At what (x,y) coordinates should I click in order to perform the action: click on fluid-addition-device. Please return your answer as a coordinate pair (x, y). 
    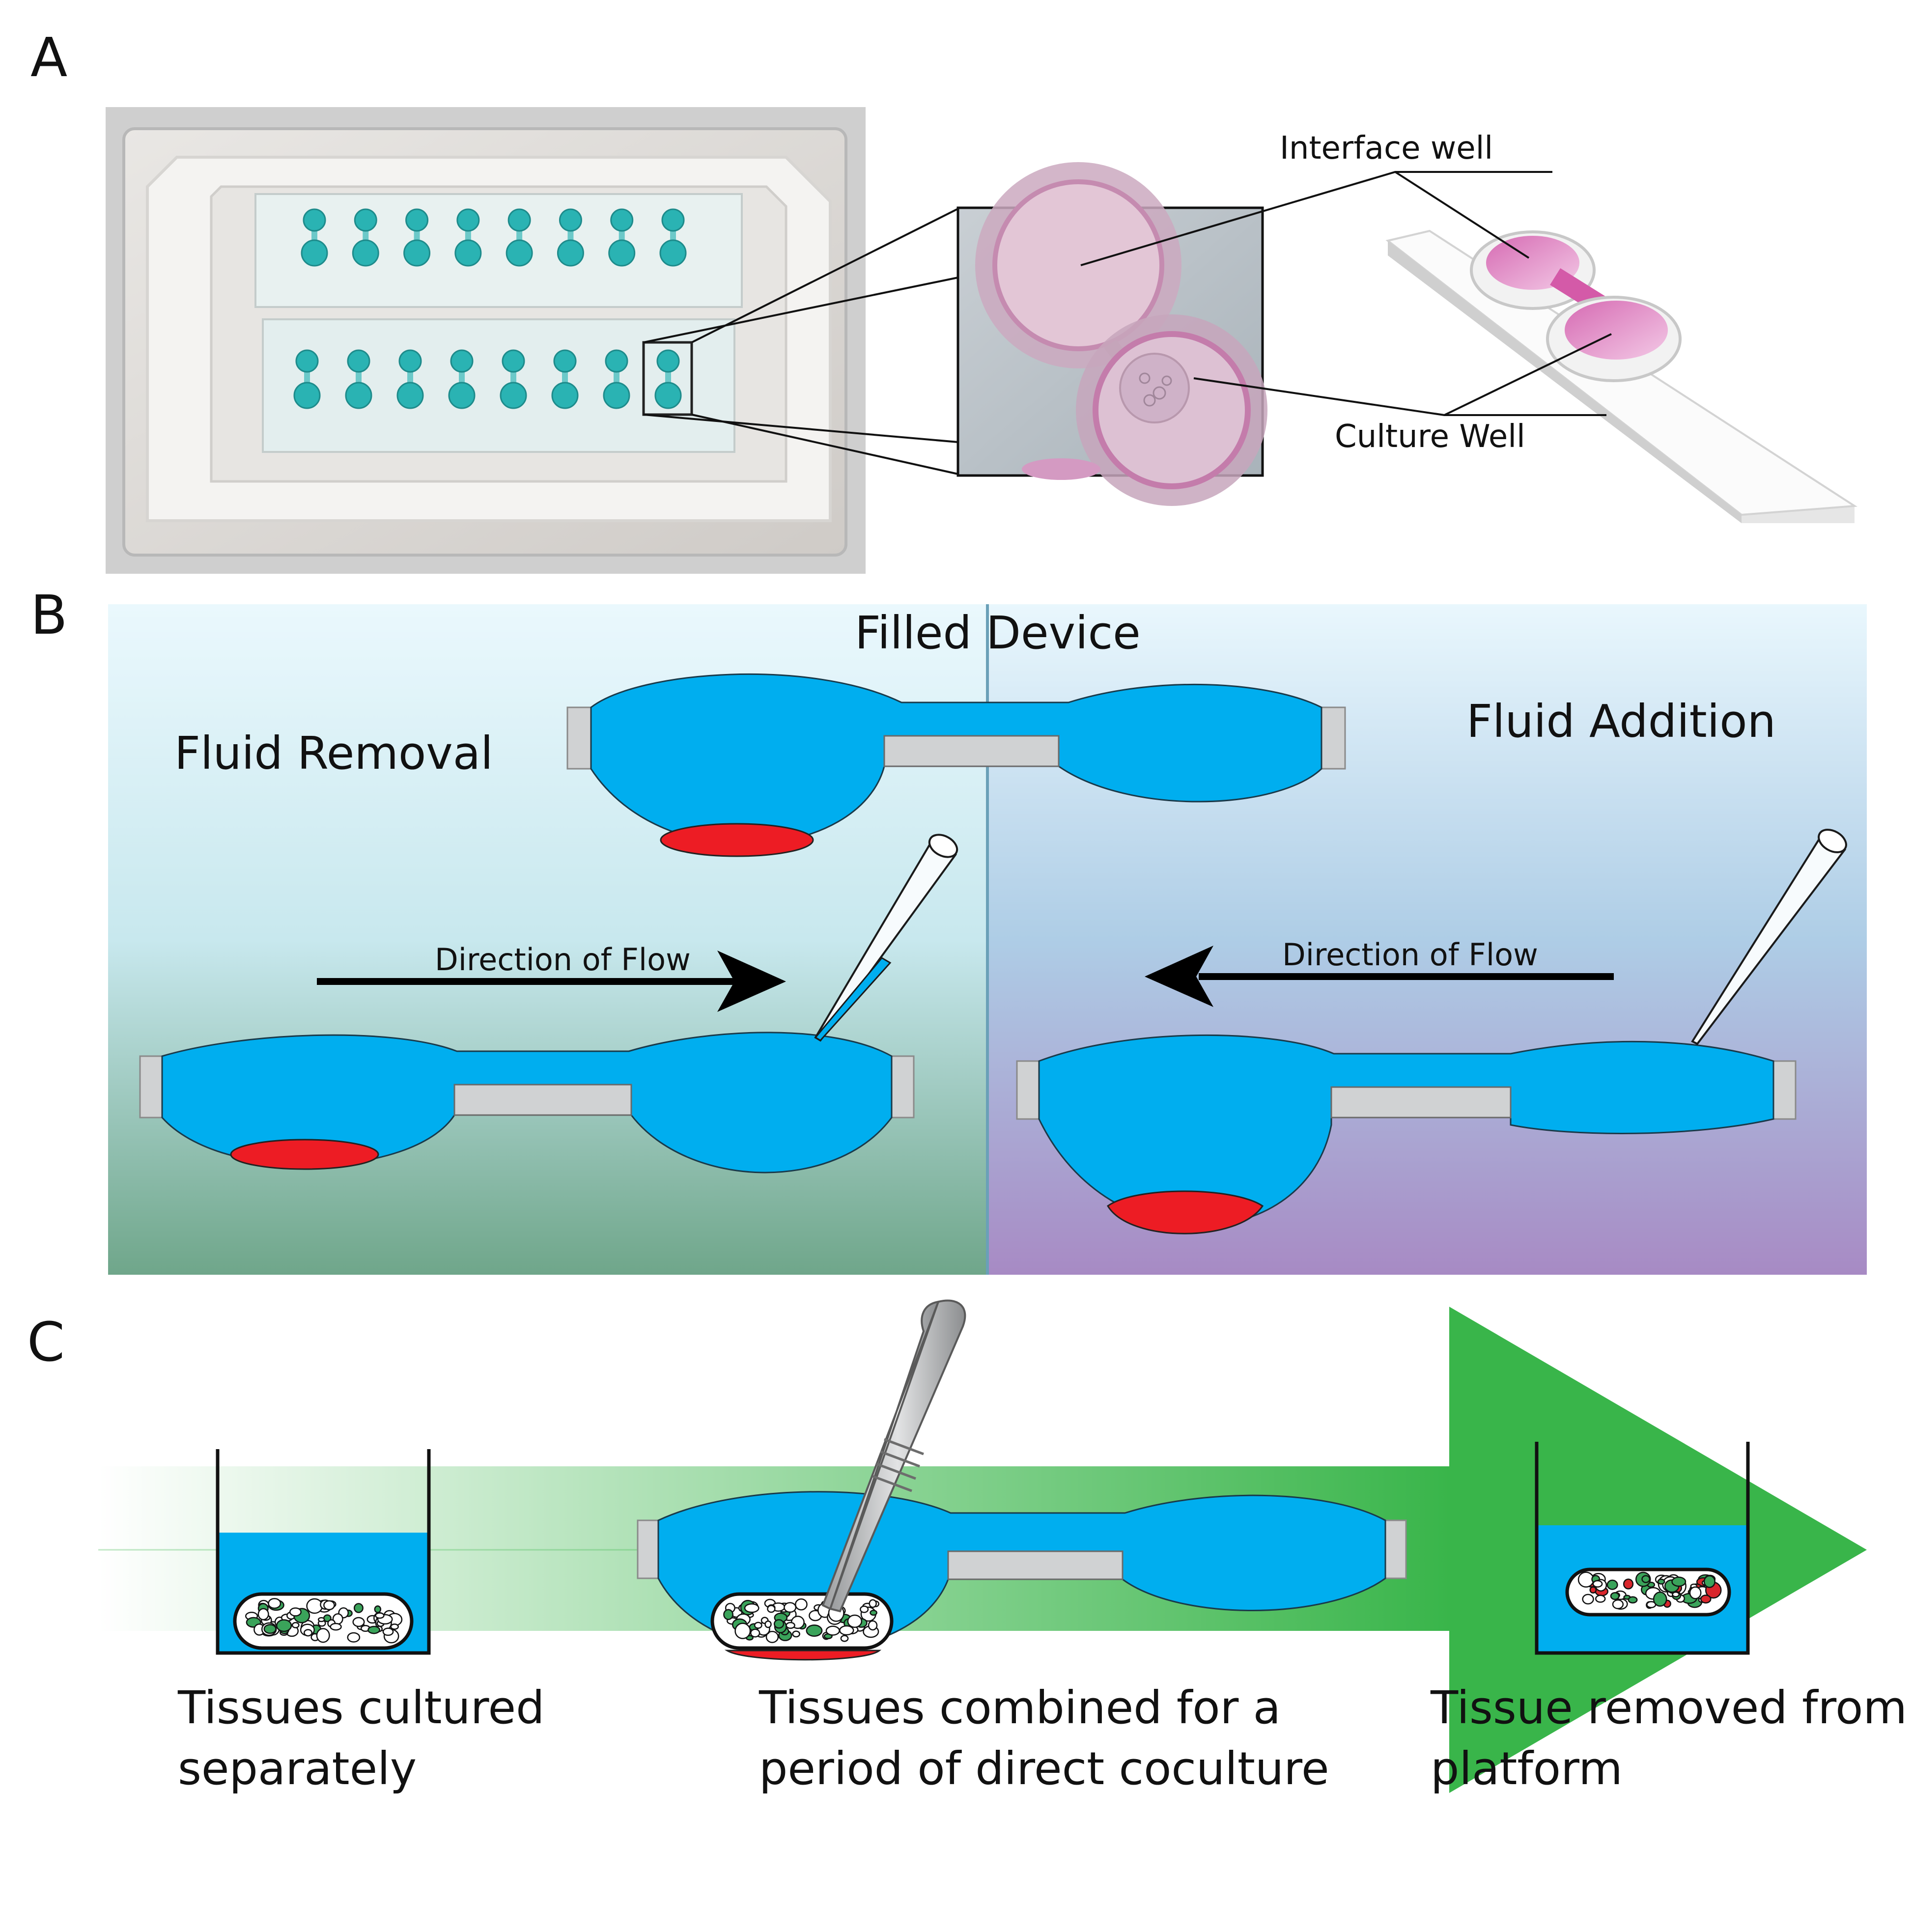
    Looking at the image, I should click on (1406, 1134).